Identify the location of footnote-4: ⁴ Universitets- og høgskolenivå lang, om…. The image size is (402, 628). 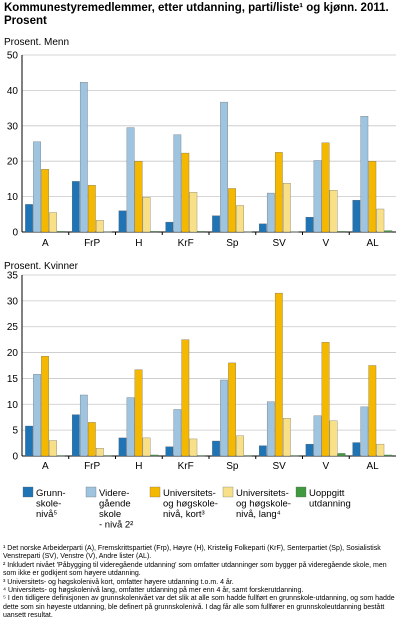
(153, 591).